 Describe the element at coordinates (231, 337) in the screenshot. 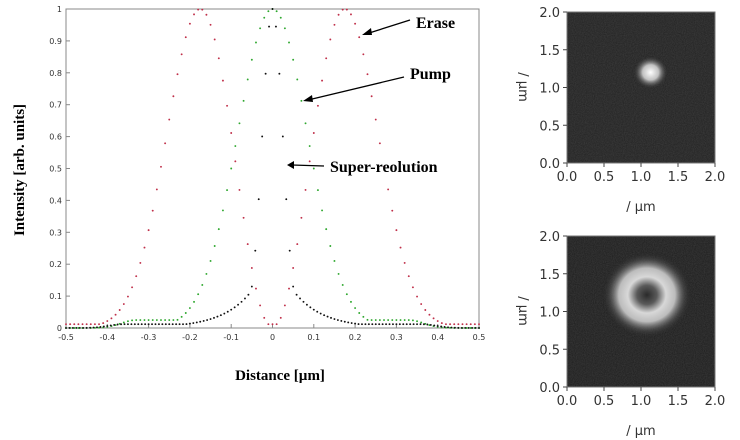

I see `profile-x-tick-label: -0.1` at that location.